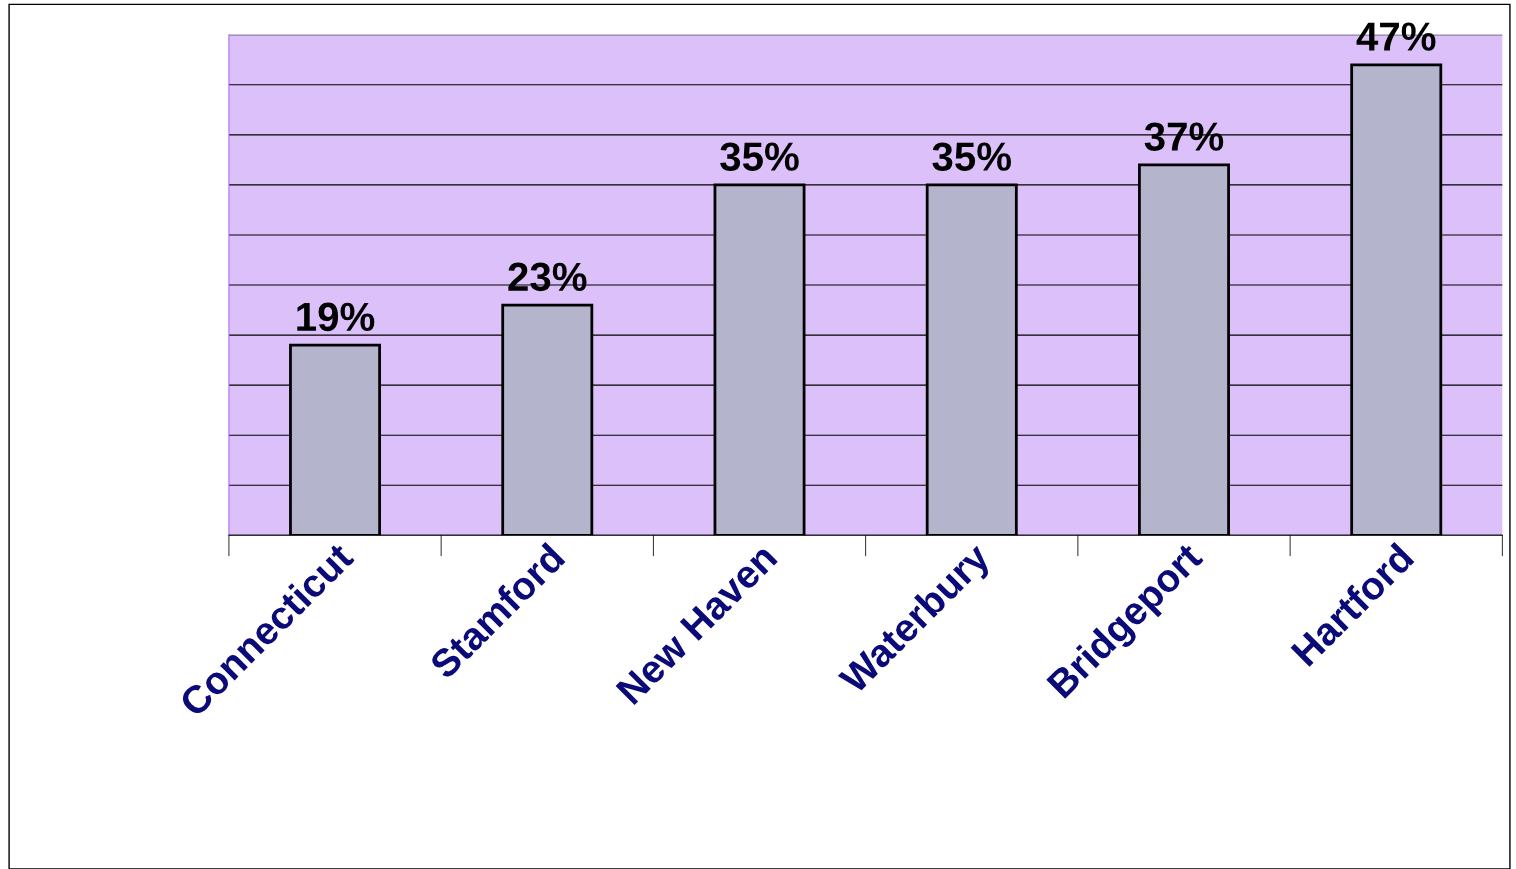 This screenshot has width=1516, height=869. What do you see at coordinates (547, 277) in the screenshot?
I see `data-label: 23%` at bounding box center [547, 277].